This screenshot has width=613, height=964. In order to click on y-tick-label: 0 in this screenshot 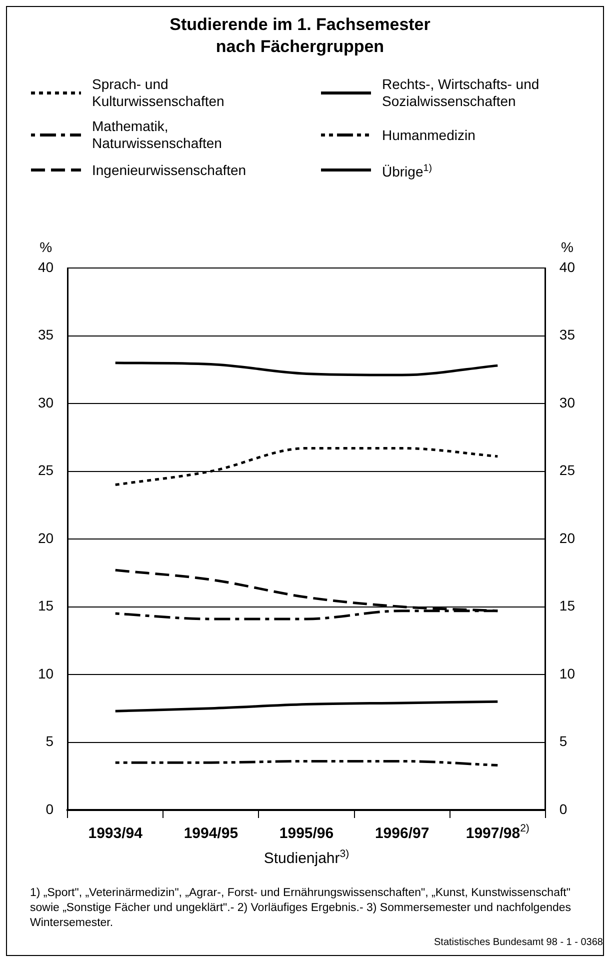, I will do `click(50, 808)`.